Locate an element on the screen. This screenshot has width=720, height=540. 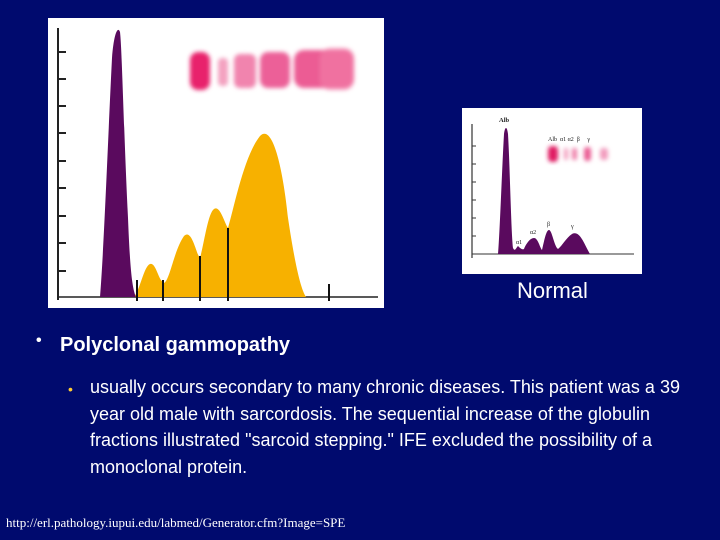
gel-band-albumin is located at coordinates (200, 71).